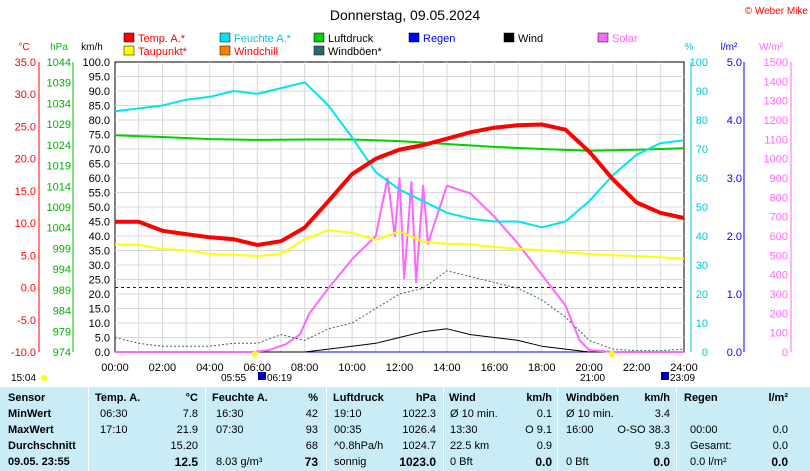 The height and width of the screenshot is (471, 810). I want to click on humidity-value: 68, so click(311, 446).